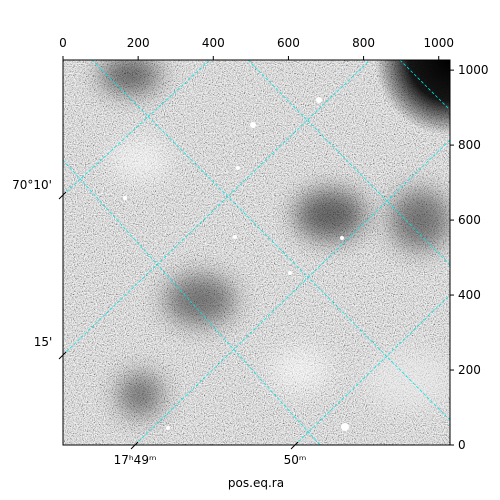 Image resolution: width=500 pixels, height=500 pixels. I want to click on x-tick-label: 200, so click(138, 43).